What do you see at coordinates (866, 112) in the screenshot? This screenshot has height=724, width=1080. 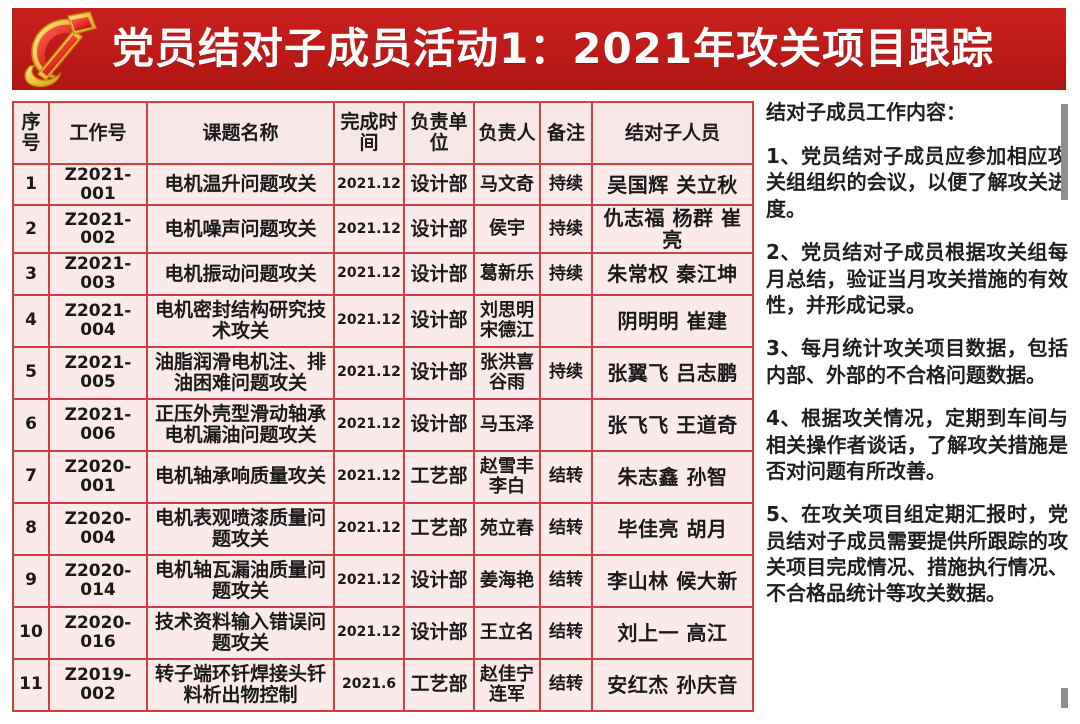 I see `panel-heading: 结对子成员工作内容：` at bounding box center [866, 112].